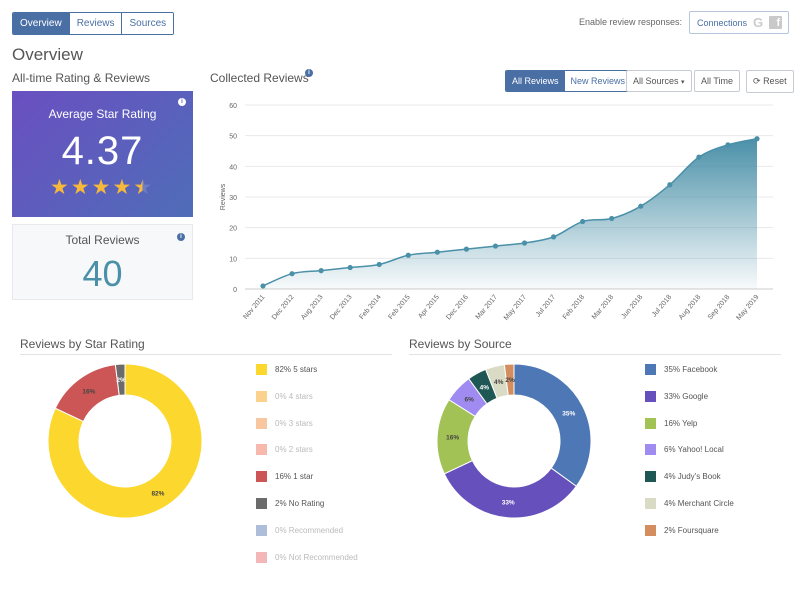  What do you see at coordinates (671, 423) in the screenshot?
I see `legend-item: 16% Yelp` at bounding box center [671, 423].